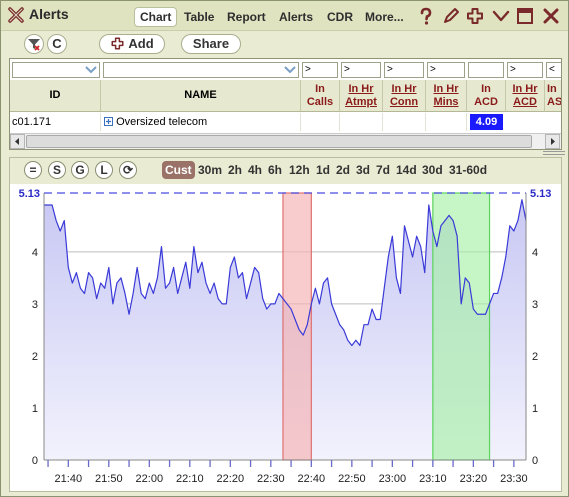 The height and width of the screenshot is (497, 569). Describe the element at coordinates (150, 479) in the screenshot. I see `x-tick-label: 22:00` at that location.